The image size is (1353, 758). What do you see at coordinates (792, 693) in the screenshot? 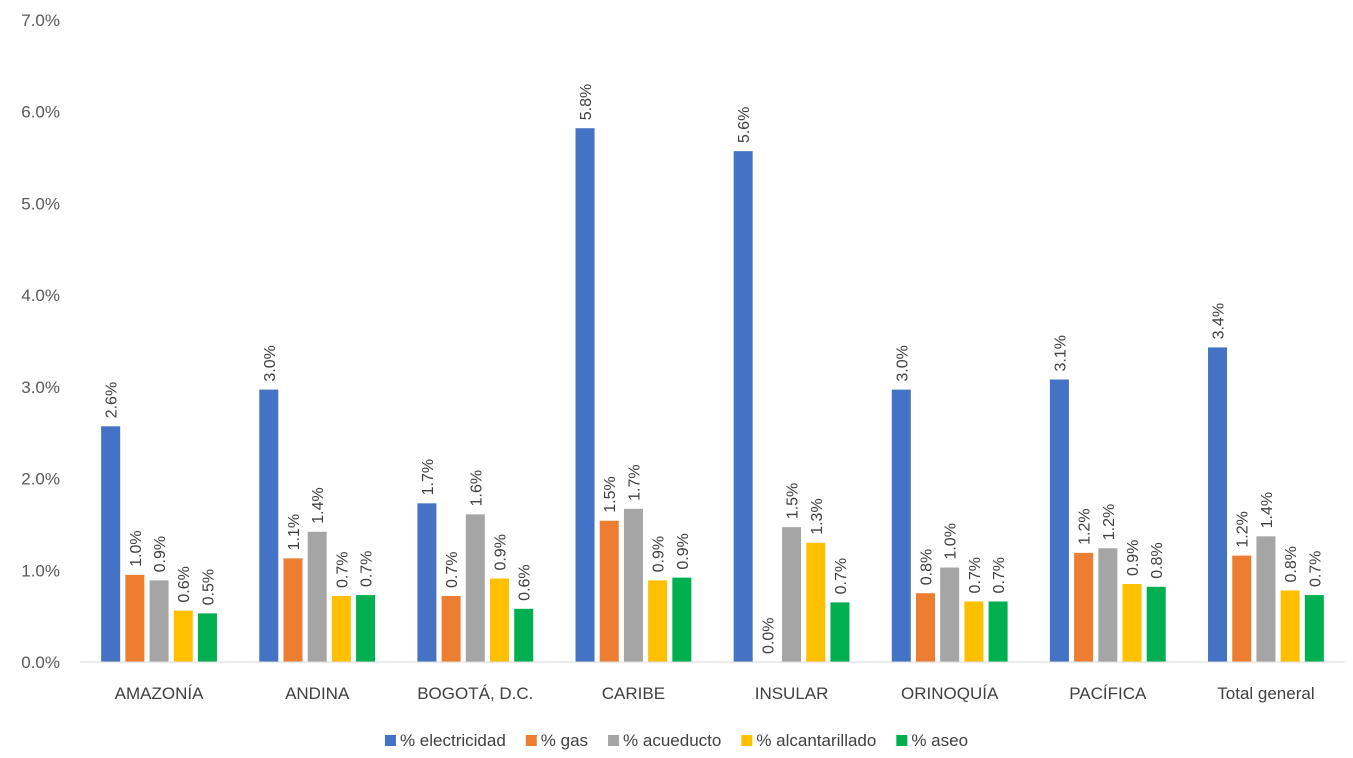
I see `category-label: INSULAR` at bounding box center [792, 693].